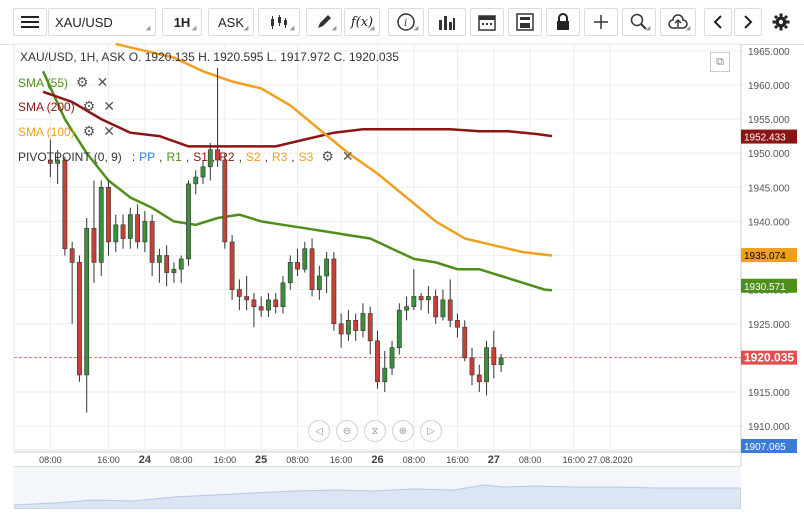 This screenshot has height=514, width=804. I want to click on back-icon, so click(718, 22).